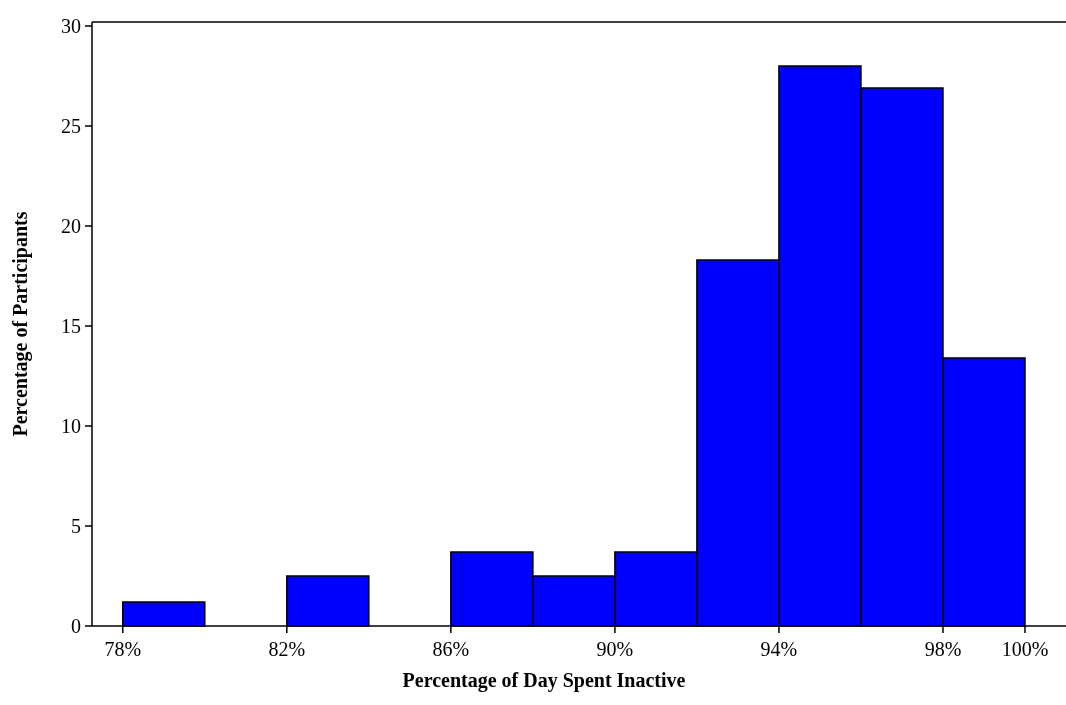  Describe the element at coordinates (544, 680) in the screenshot. I see `x-axis-title: Percentage of Day Spent Inactive` at that location.